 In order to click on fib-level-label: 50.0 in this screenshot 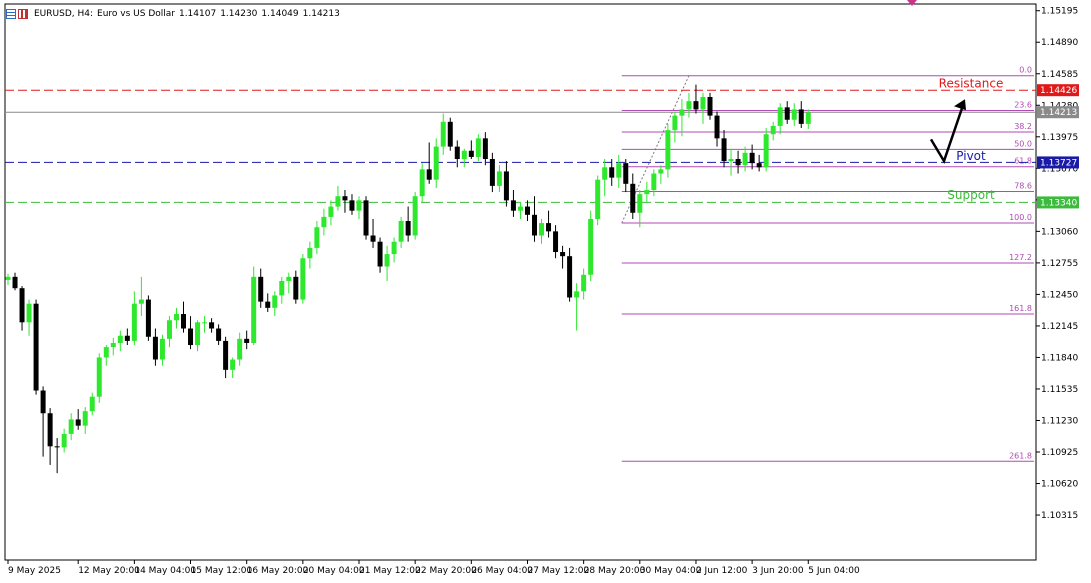, I will do `click(1023, 143)`.